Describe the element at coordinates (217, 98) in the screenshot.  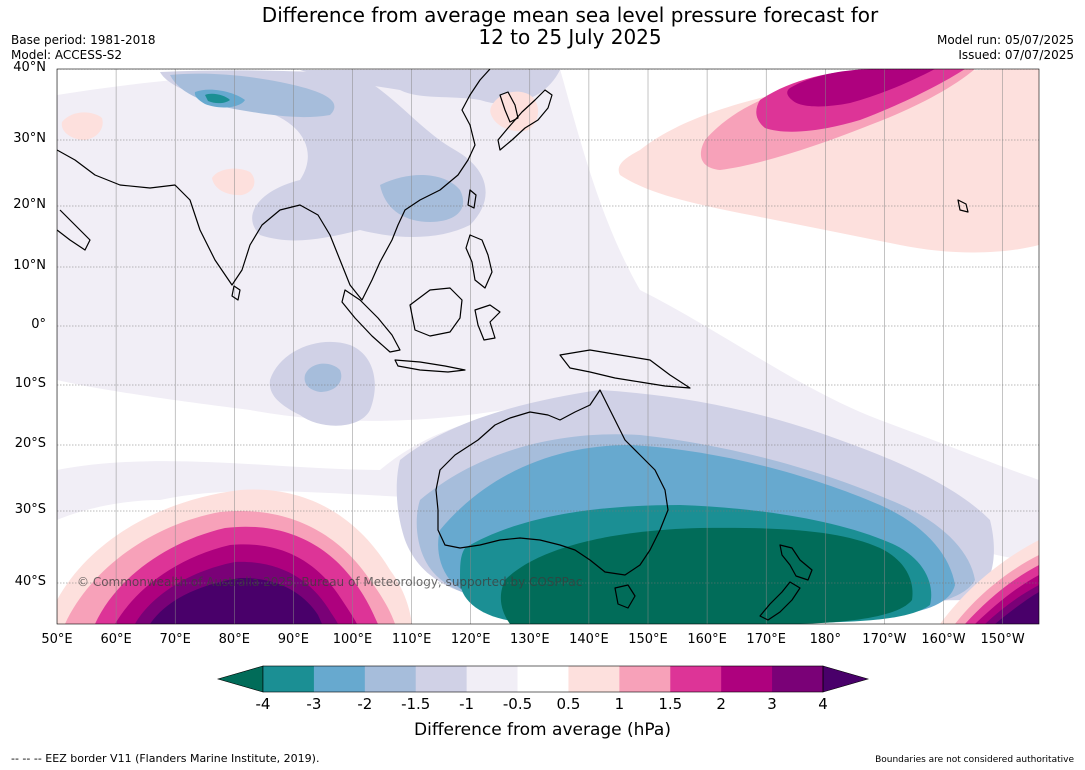
I see `anomaly-region-minus-3-himalaya` at that location.